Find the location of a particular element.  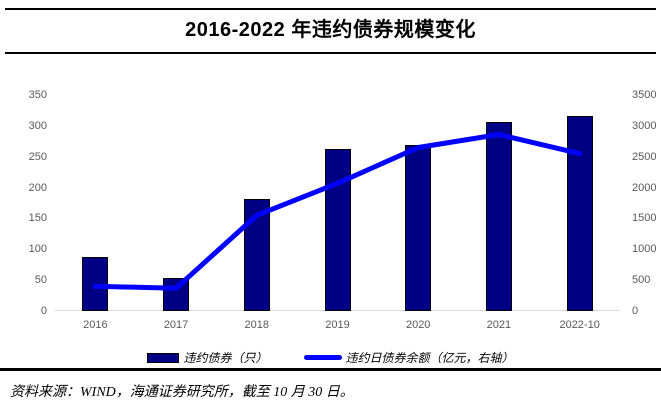

bar-2016 is located at coordinates (95, 284).